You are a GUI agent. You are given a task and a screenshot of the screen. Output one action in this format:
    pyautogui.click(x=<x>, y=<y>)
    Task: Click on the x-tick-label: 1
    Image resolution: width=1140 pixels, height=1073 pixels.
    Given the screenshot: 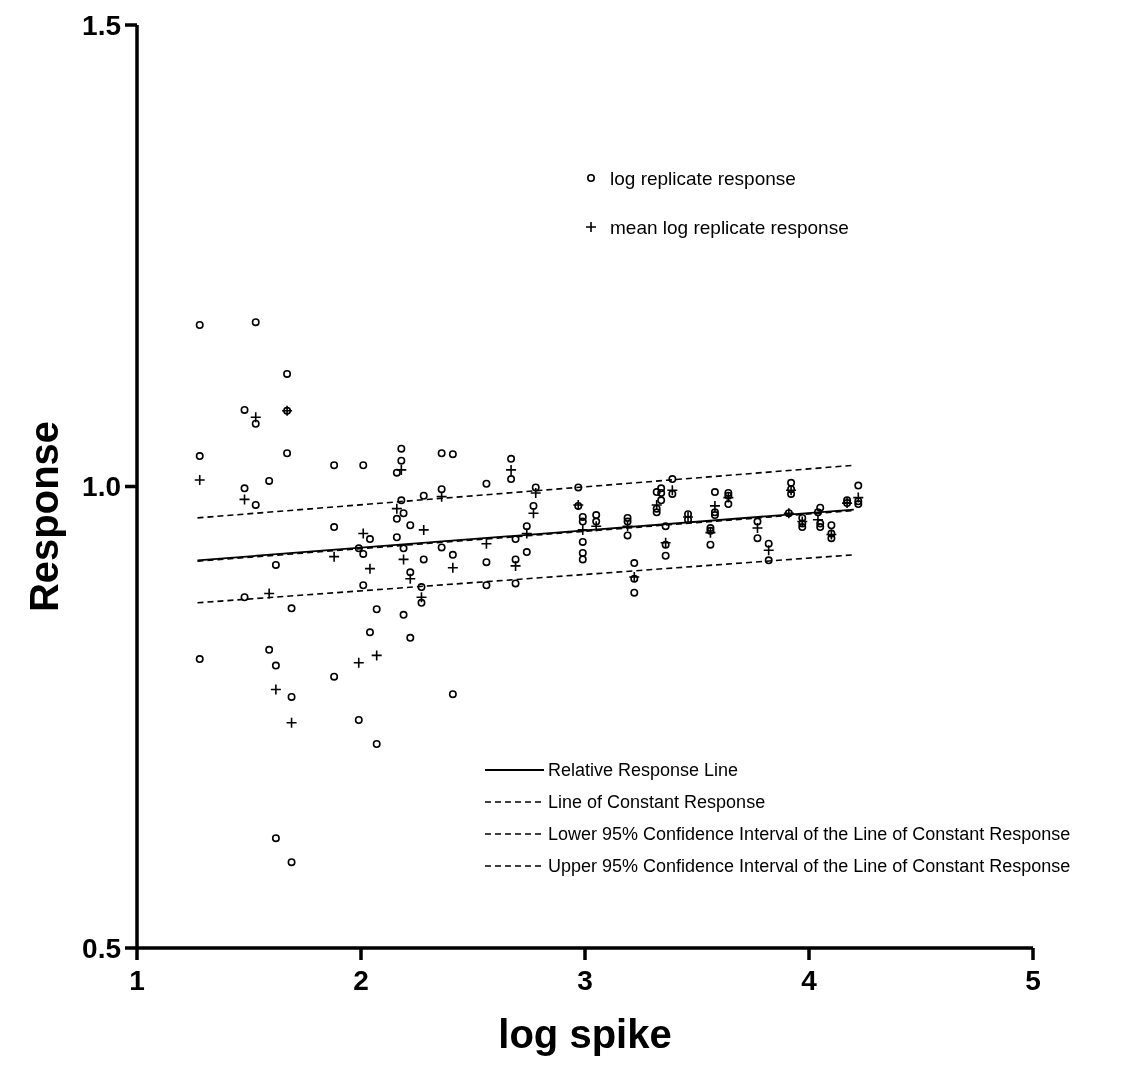 What is the action you would take?
    pyautogui.click(x=137, y=980)
    